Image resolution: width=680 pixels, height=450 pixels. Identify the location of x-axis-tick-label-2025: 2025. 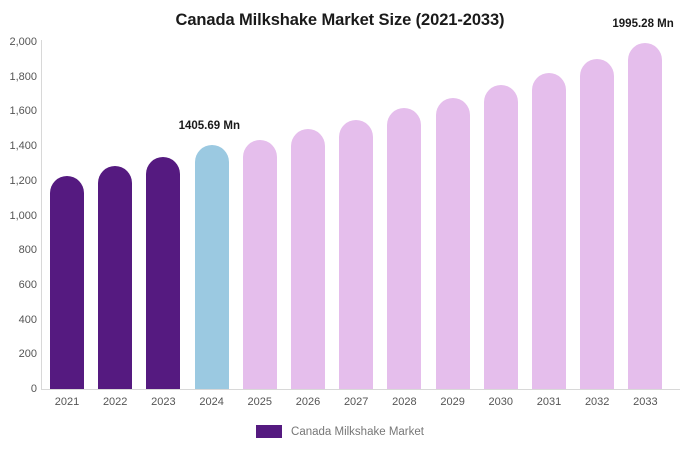
(260, 402).